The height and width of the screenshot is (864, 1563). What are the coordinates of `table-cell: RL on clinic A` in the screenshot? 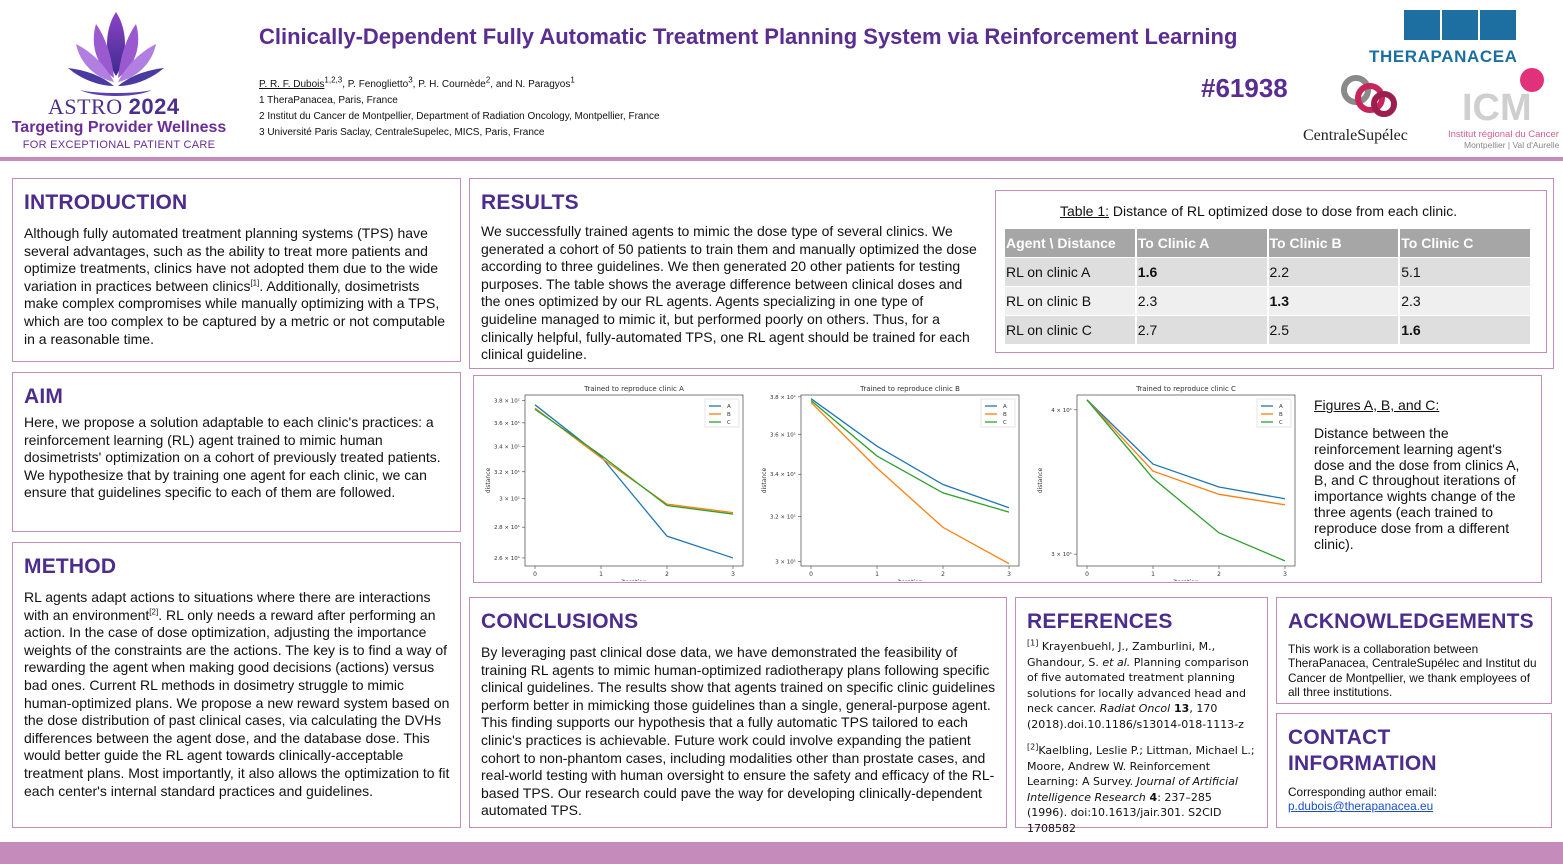 It's located at (1071, 271).